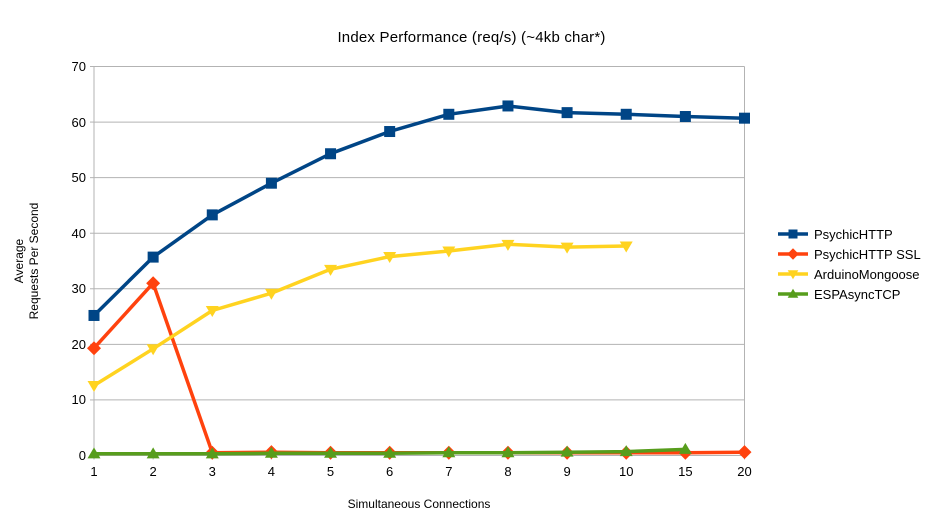  I want to click on x-tick-label: 20, so click(744, 471).